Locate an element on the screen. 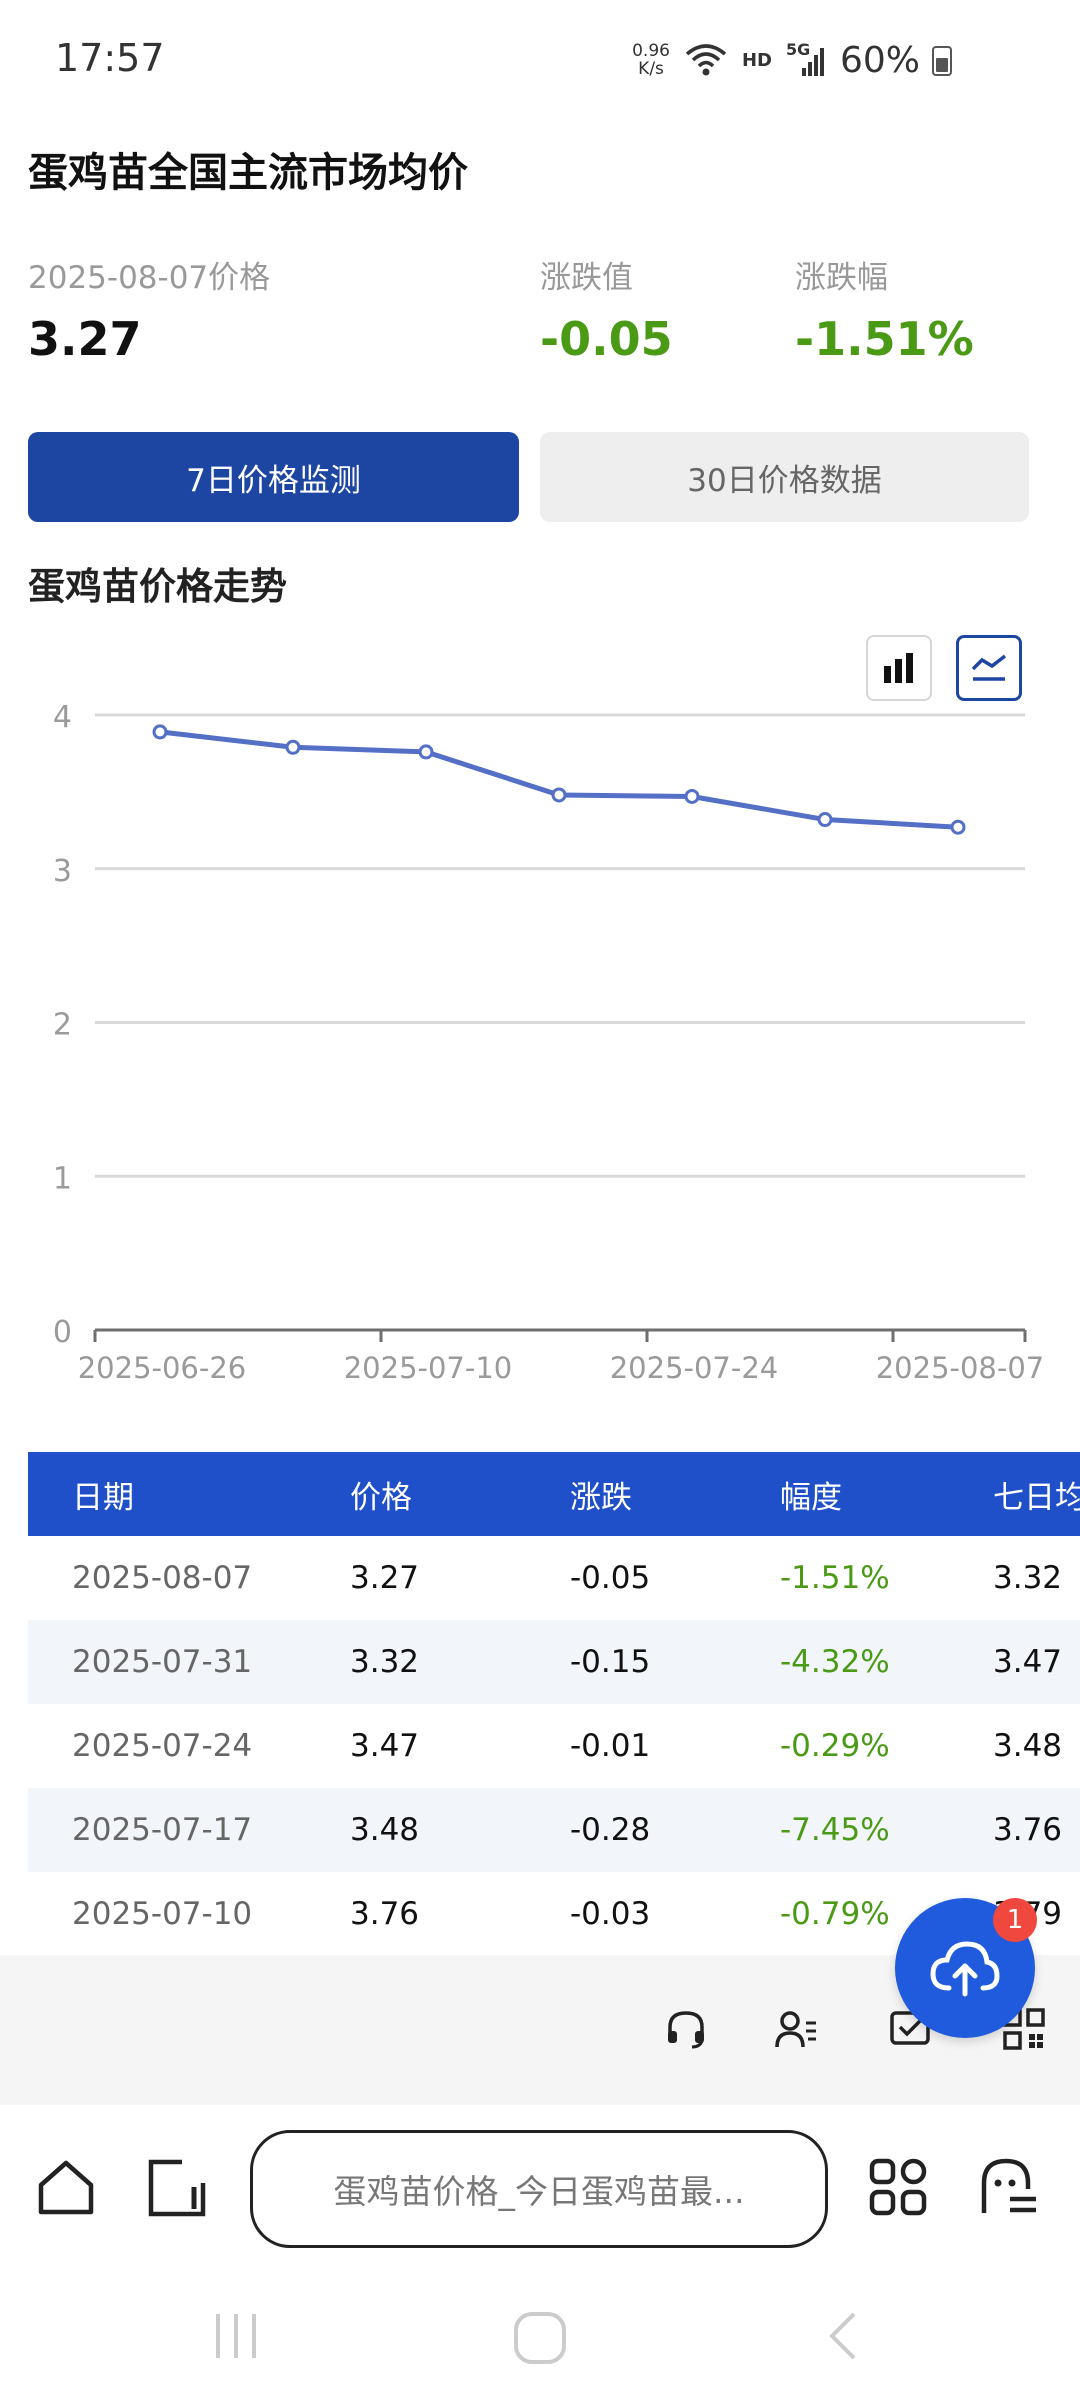 Image resolution: width=1080 pixels, height=2408 pixels. change-label: 涨跌值 is located at coordinates (586, 278).